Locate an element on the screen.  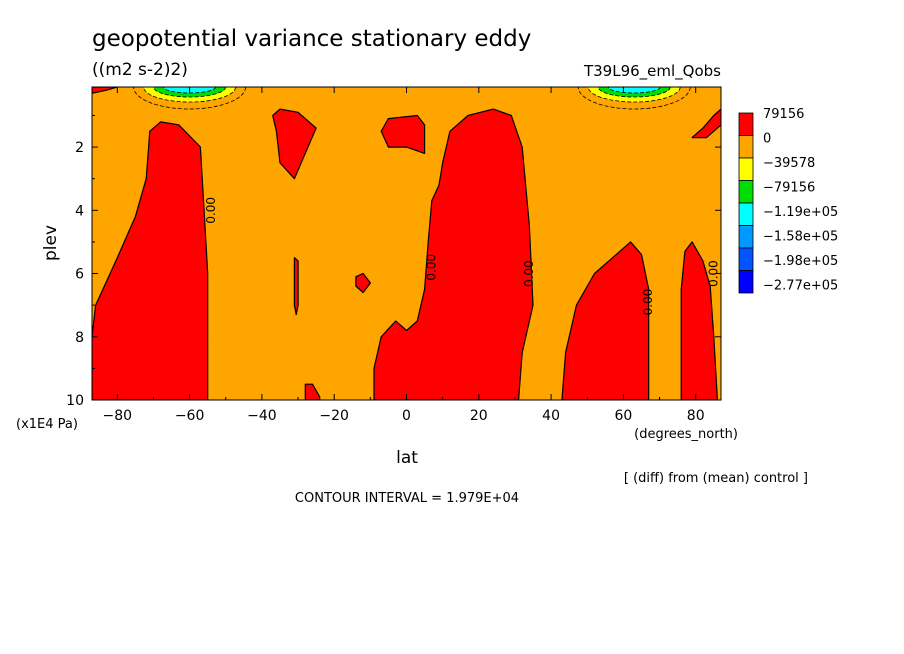
legend-label: −2.77e+05 is located at coordinates (800, 286).